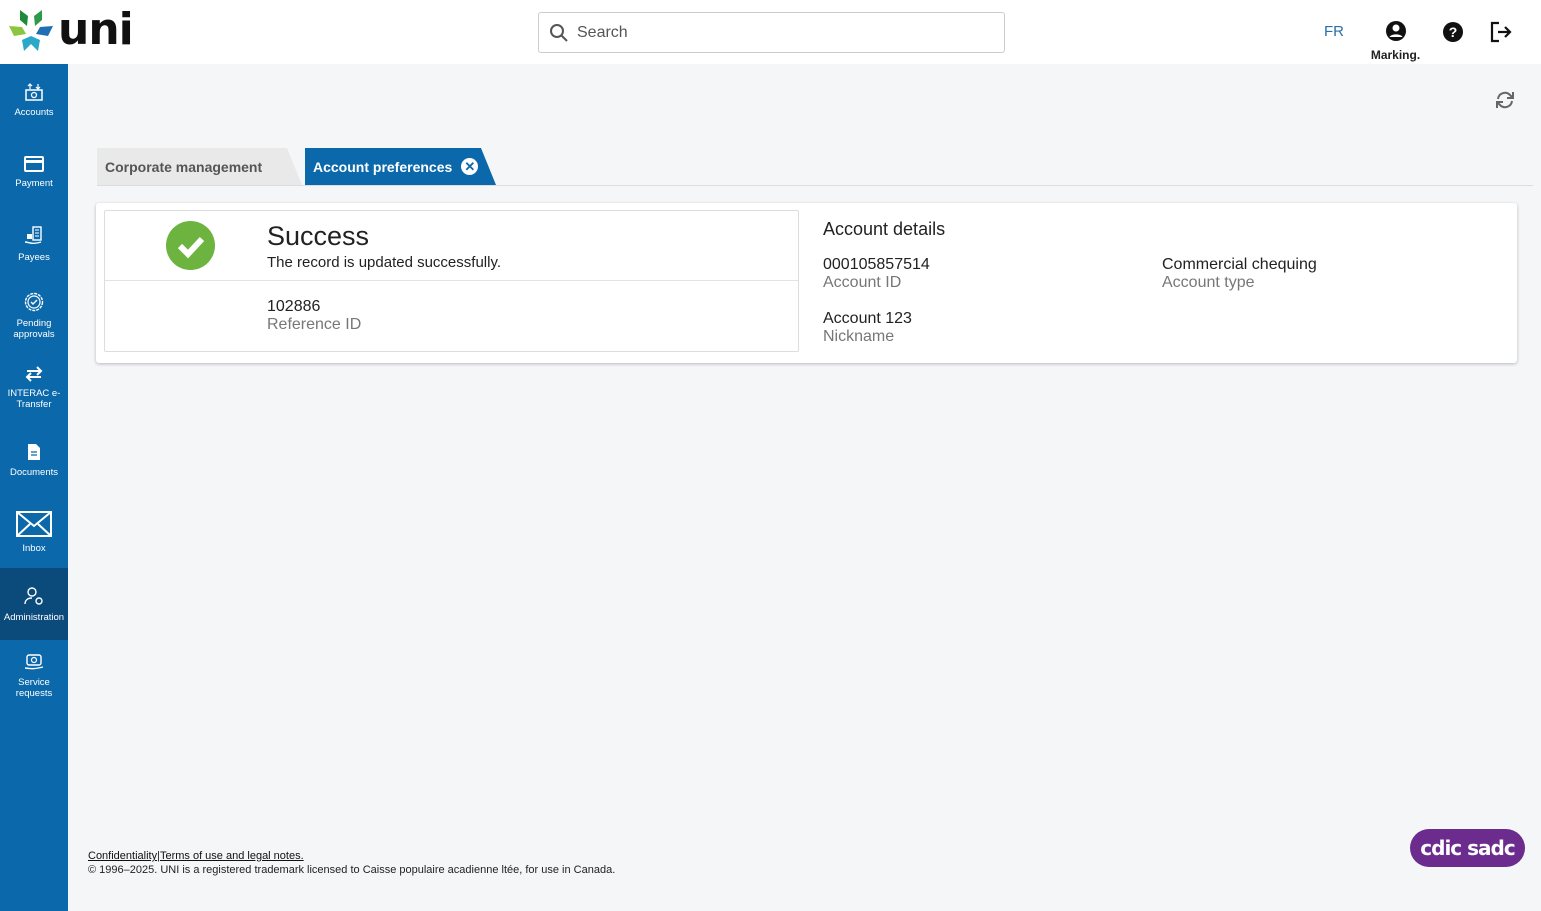  Describe the element at coordinates (34, 316) in the screenshot. I see `sidebar-item-pending-approvals: Pending approvals` at that location.